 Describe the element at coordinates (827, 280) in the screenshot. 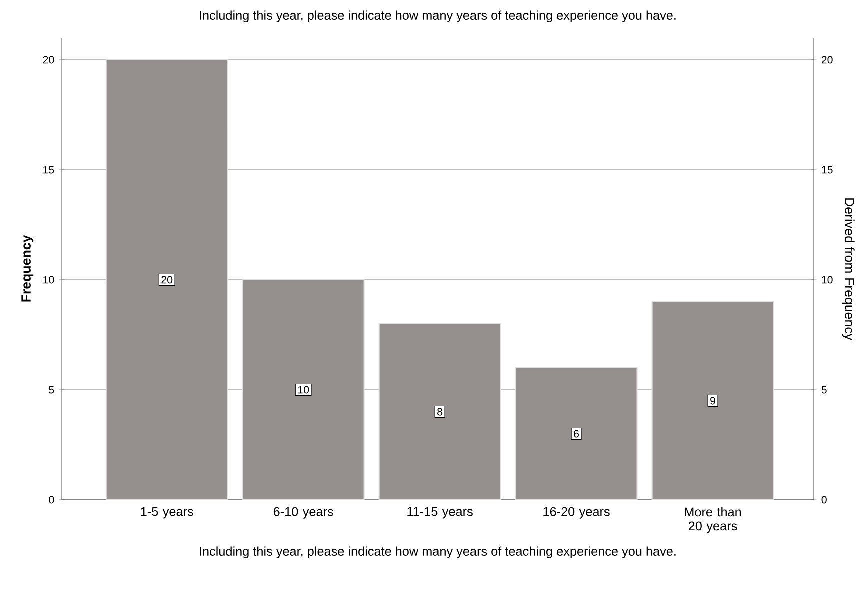

I see `y2-tick-label: 10` at that location.